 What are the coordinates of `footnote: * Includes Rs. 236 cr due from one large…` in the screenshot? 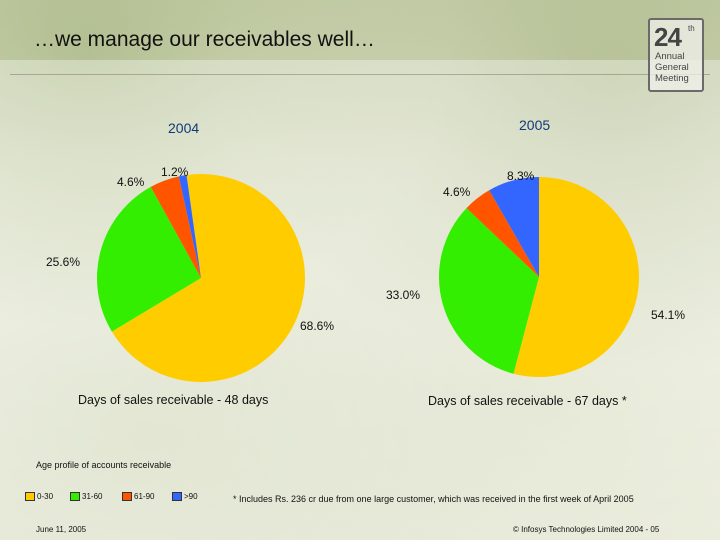 It's located at (433, 499).